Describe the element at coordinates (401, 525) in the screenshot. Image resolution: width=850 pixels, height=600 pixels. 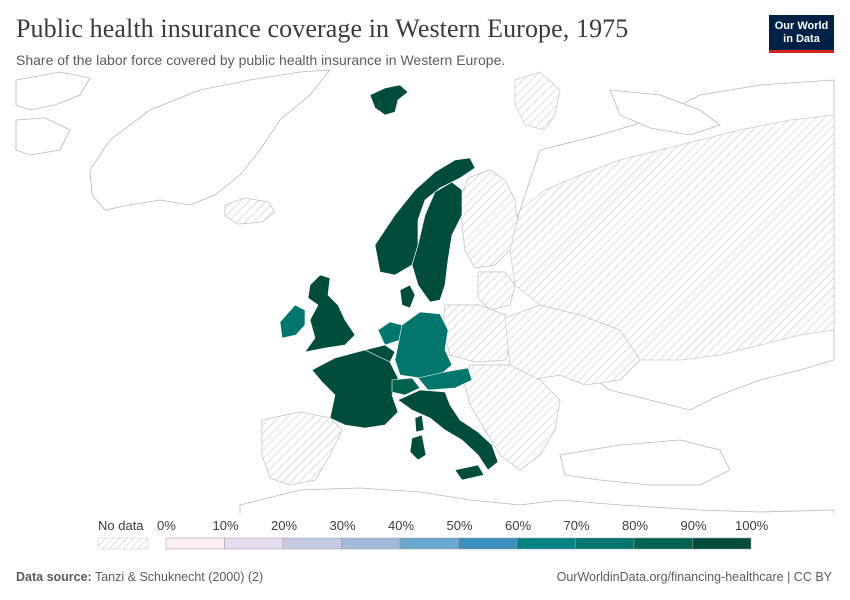
I see `legend-tick-label: 40%` at that location.